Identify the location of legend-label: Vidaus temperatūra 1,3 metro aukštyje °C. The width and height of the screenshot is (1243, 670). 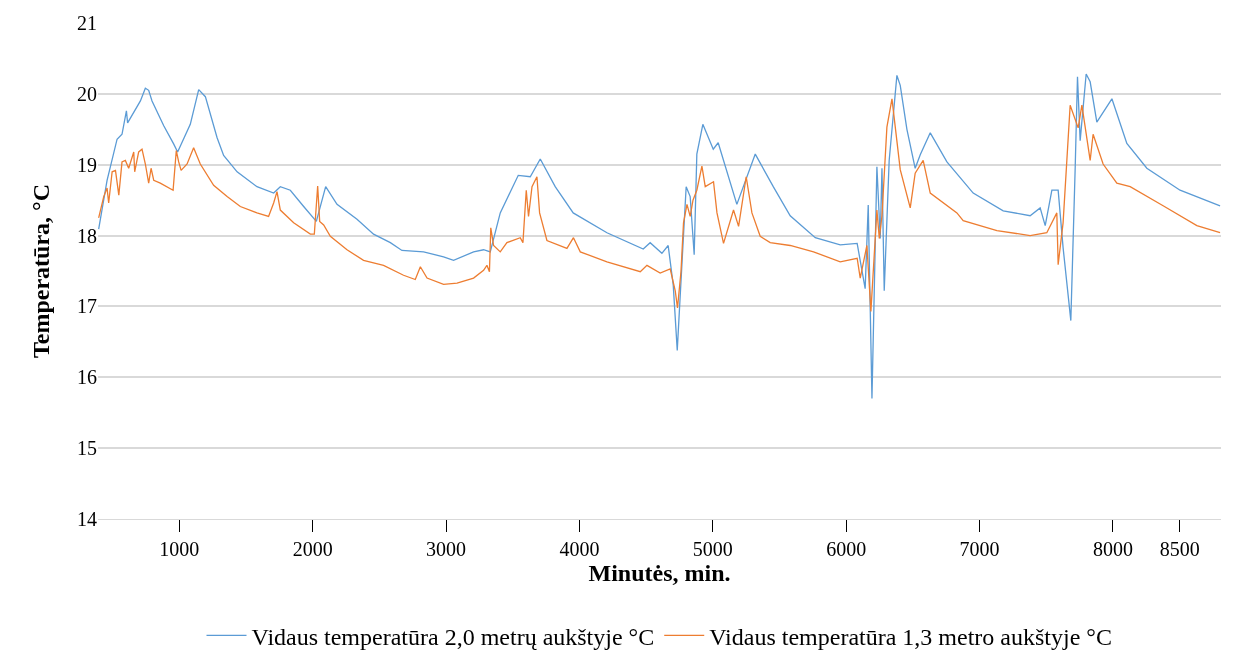
(910, 636).